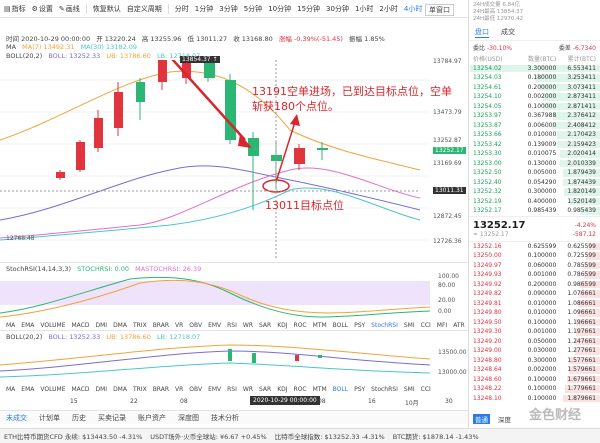  I want to click on toolbar-item-3: 恢复默认, so click(107, 9).